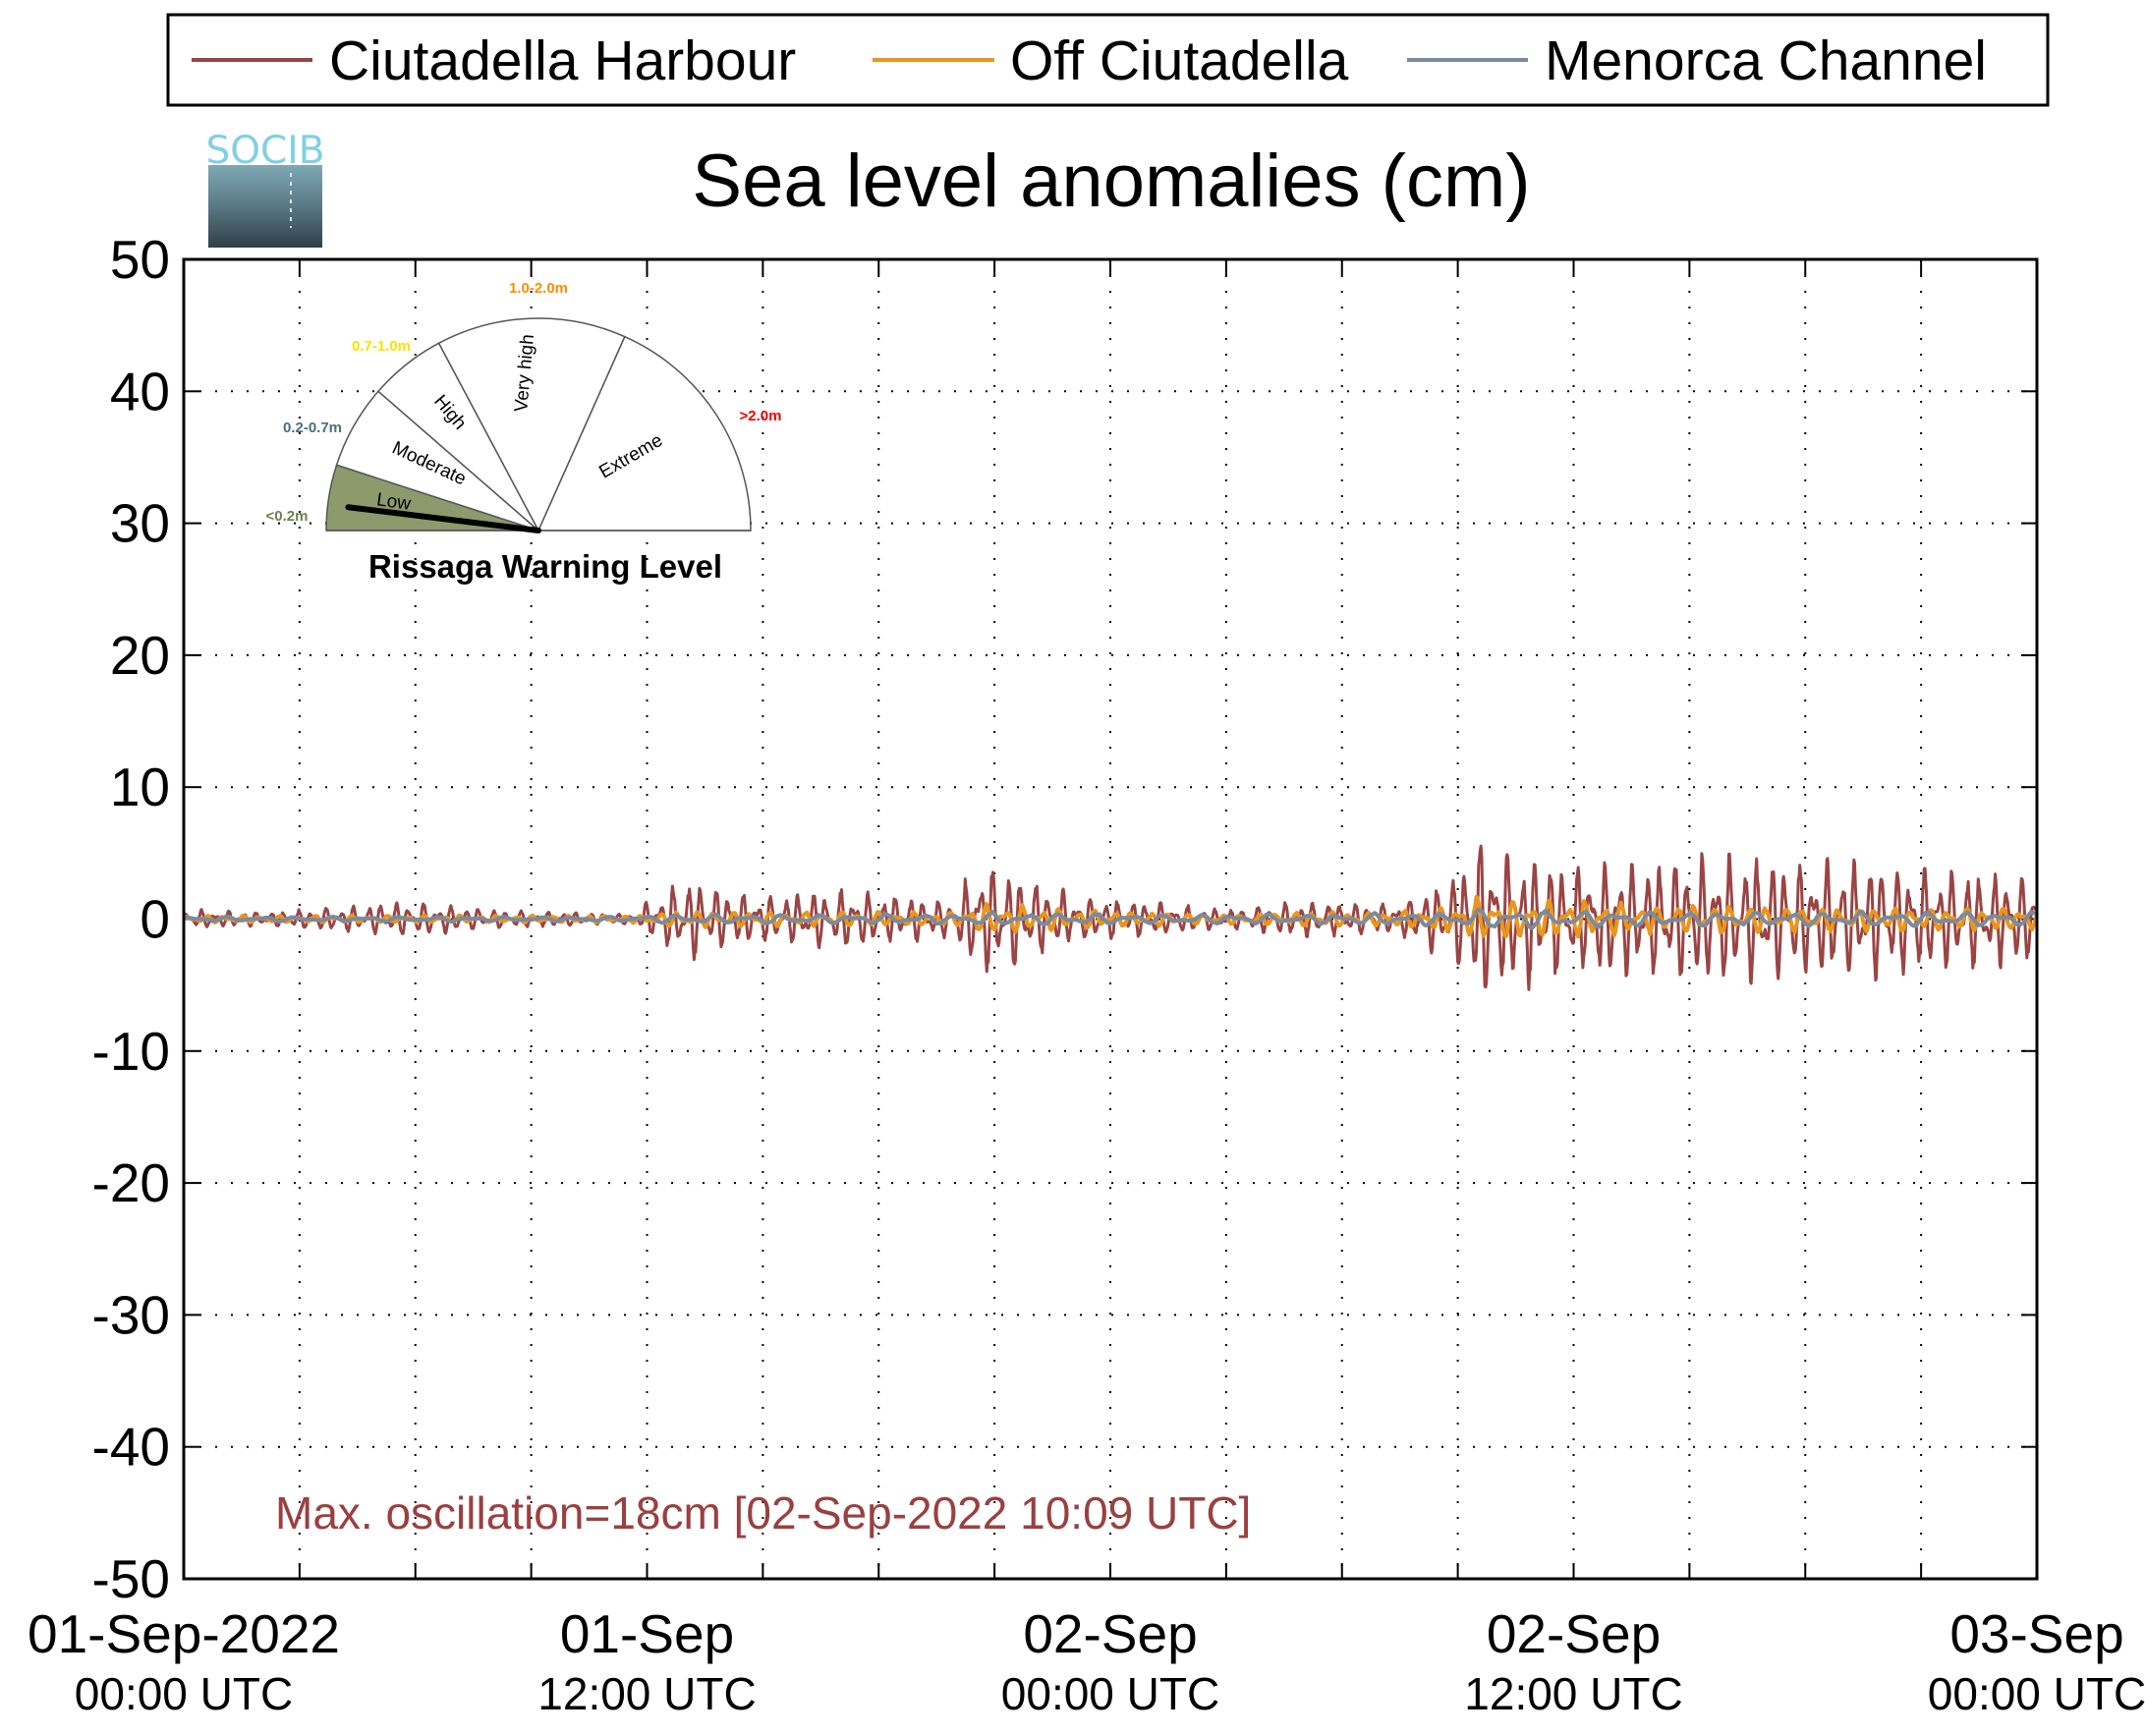 This screenshot has width=2145, height=1736. What do you see at coordinates (1111, 181) in the screenshot?
I see `chart-title: Sea level anomalies (cm)` at bounding box center [1111, 181].